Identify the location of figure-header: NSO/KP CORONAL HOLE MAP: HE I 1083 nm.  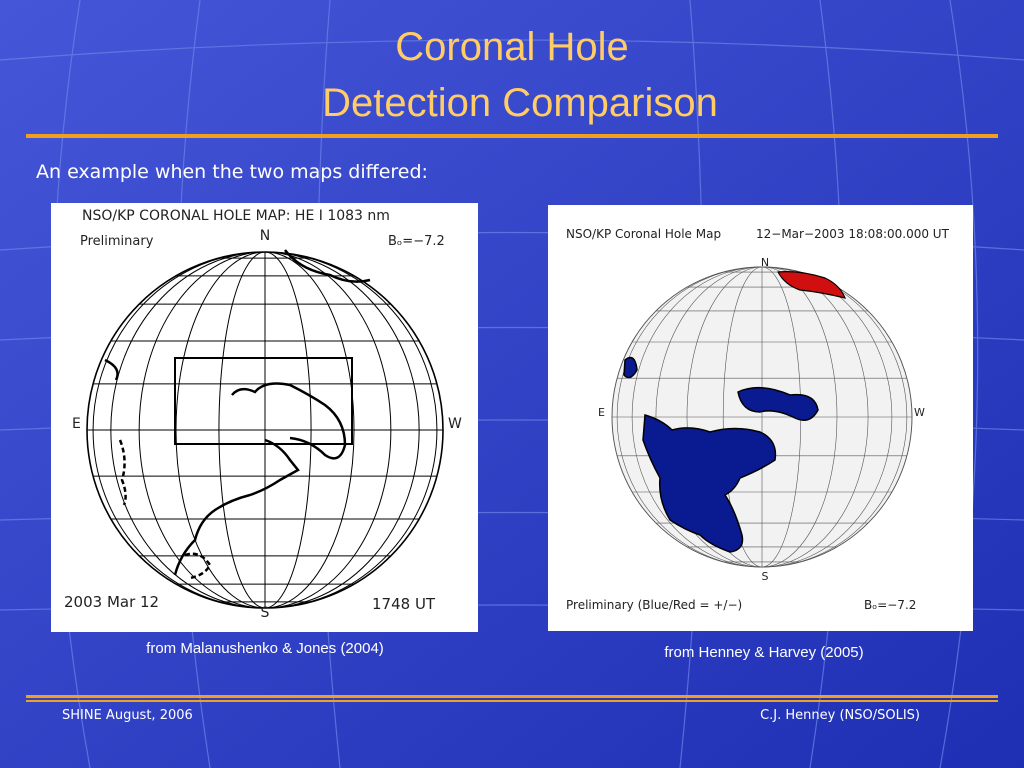
(236, 216).